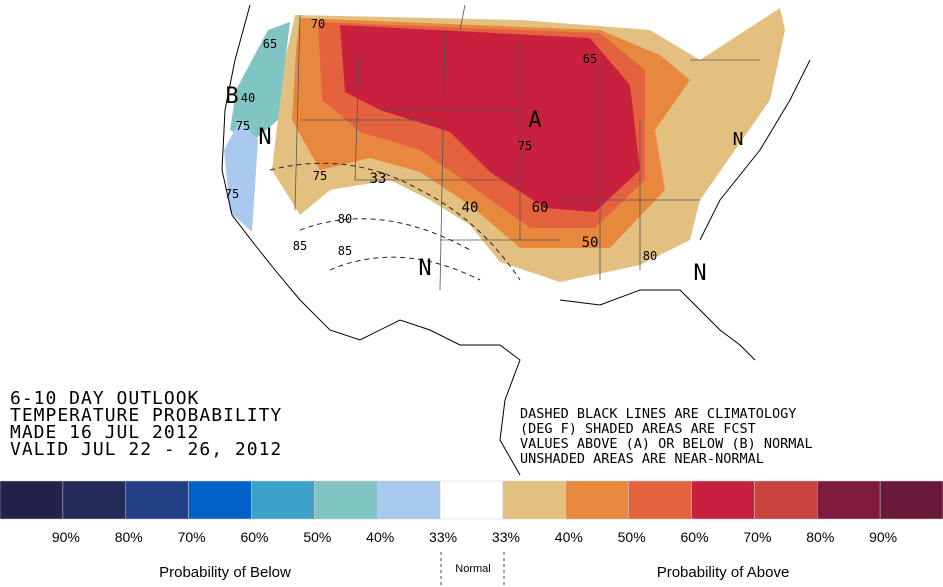  I want to click on map-label: 60, so click(540, 208).